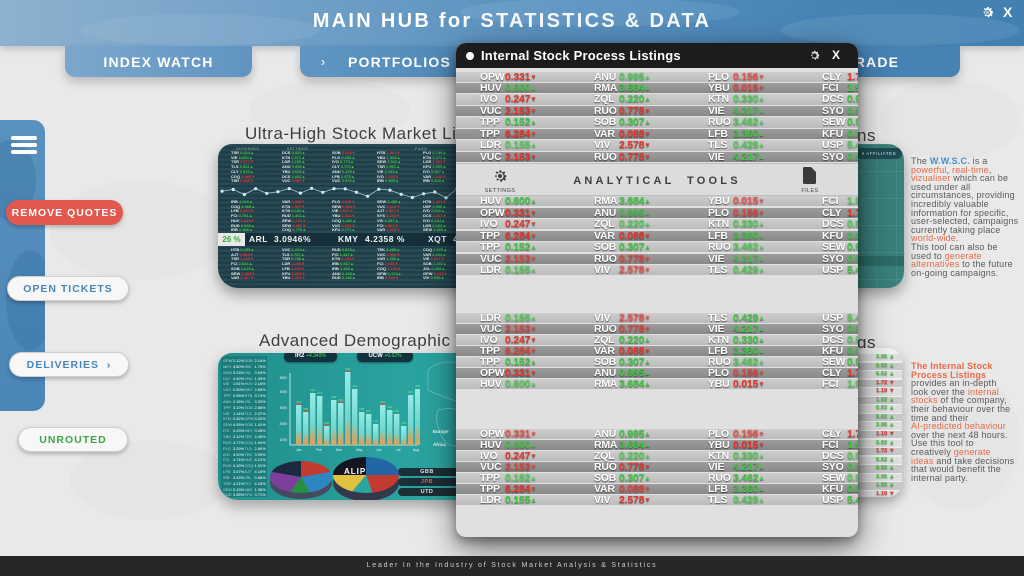  Describe the element at coordinates (417, 386) in the screenshot. I see `svg-text: 451` at that location.